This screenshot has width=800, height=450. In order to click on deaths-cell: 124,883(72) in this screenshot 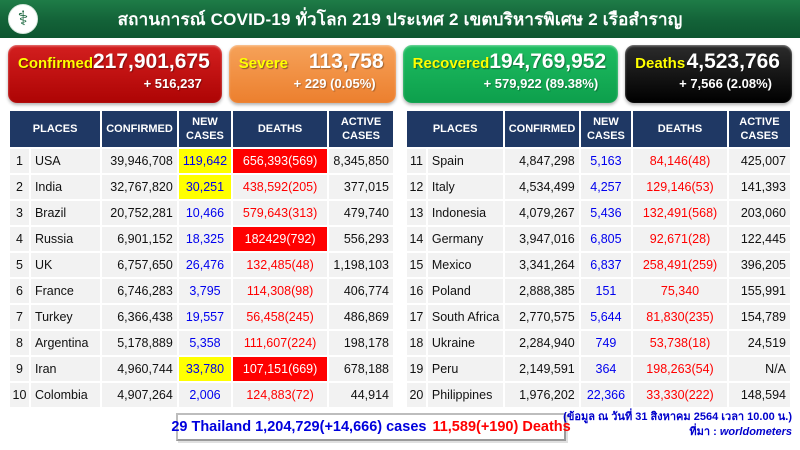, I will do `click(280, 395)`.